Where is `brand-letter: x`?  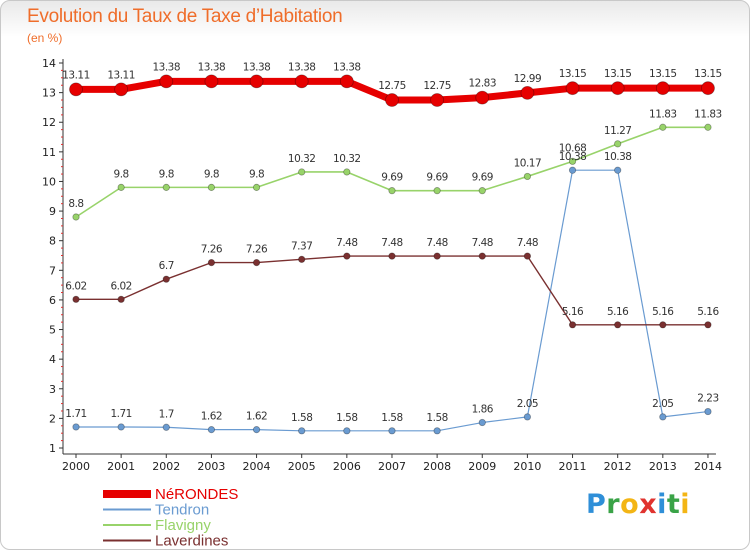 brand-letter: x is located at coordinates (648, 504).